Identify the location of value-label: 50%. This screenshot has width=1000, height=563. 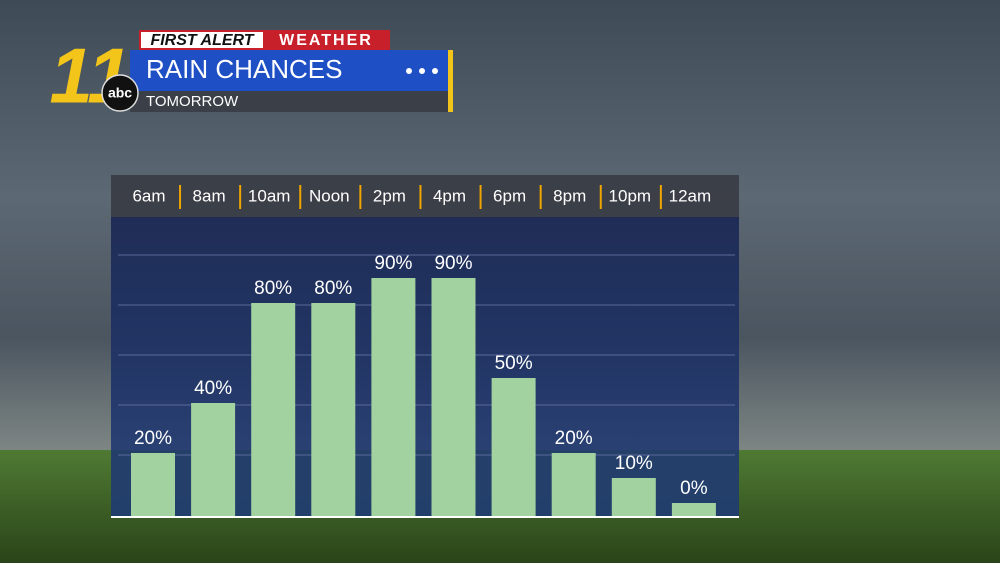
(514, 363).